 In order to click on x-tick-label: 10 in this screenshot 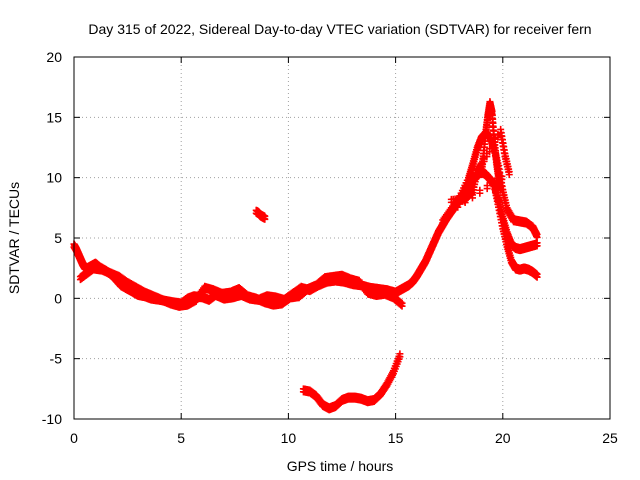, I will do `click(289, 438)`.